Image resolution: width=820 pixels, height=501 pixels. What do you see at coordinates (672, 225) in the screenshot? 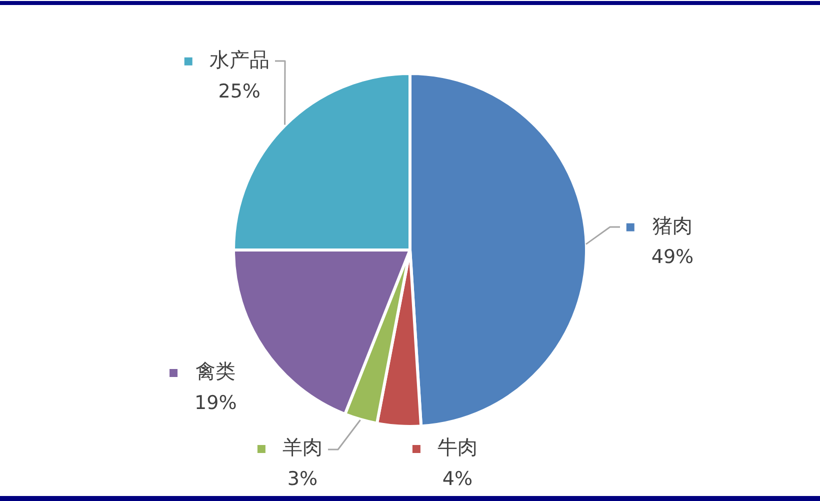
I see `legend-label: 猪肉` at bounding box center [672, 225].